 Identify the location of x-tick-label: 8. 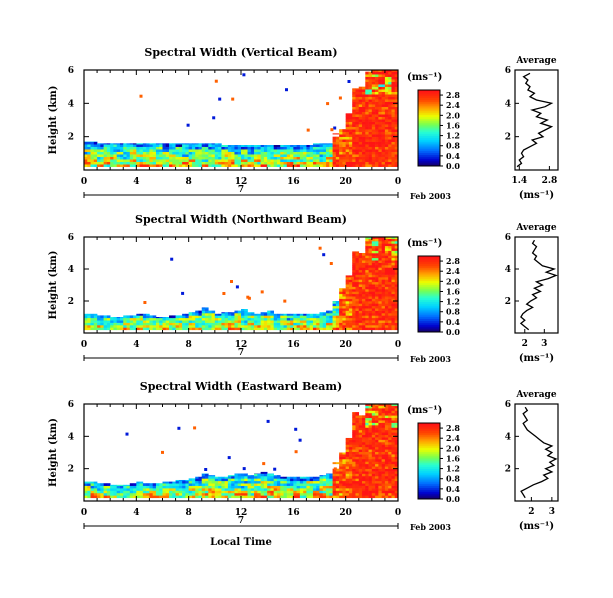
(189, 345).